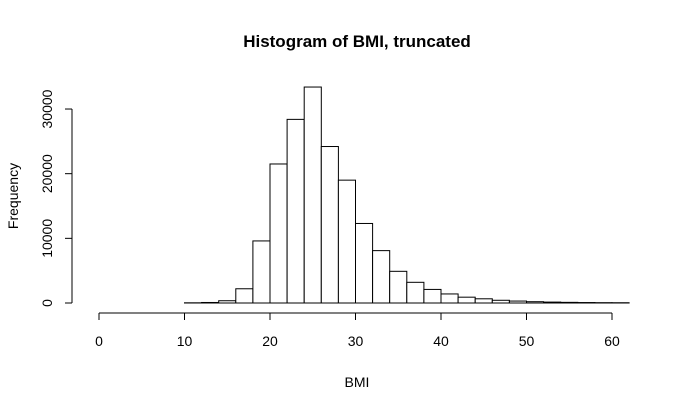 This screenshot has height=411, width=675. What do you see at coordinates (185, 341) in the screenshot?
I see `x-tick-label: 10` at bounding box center [185, 341].